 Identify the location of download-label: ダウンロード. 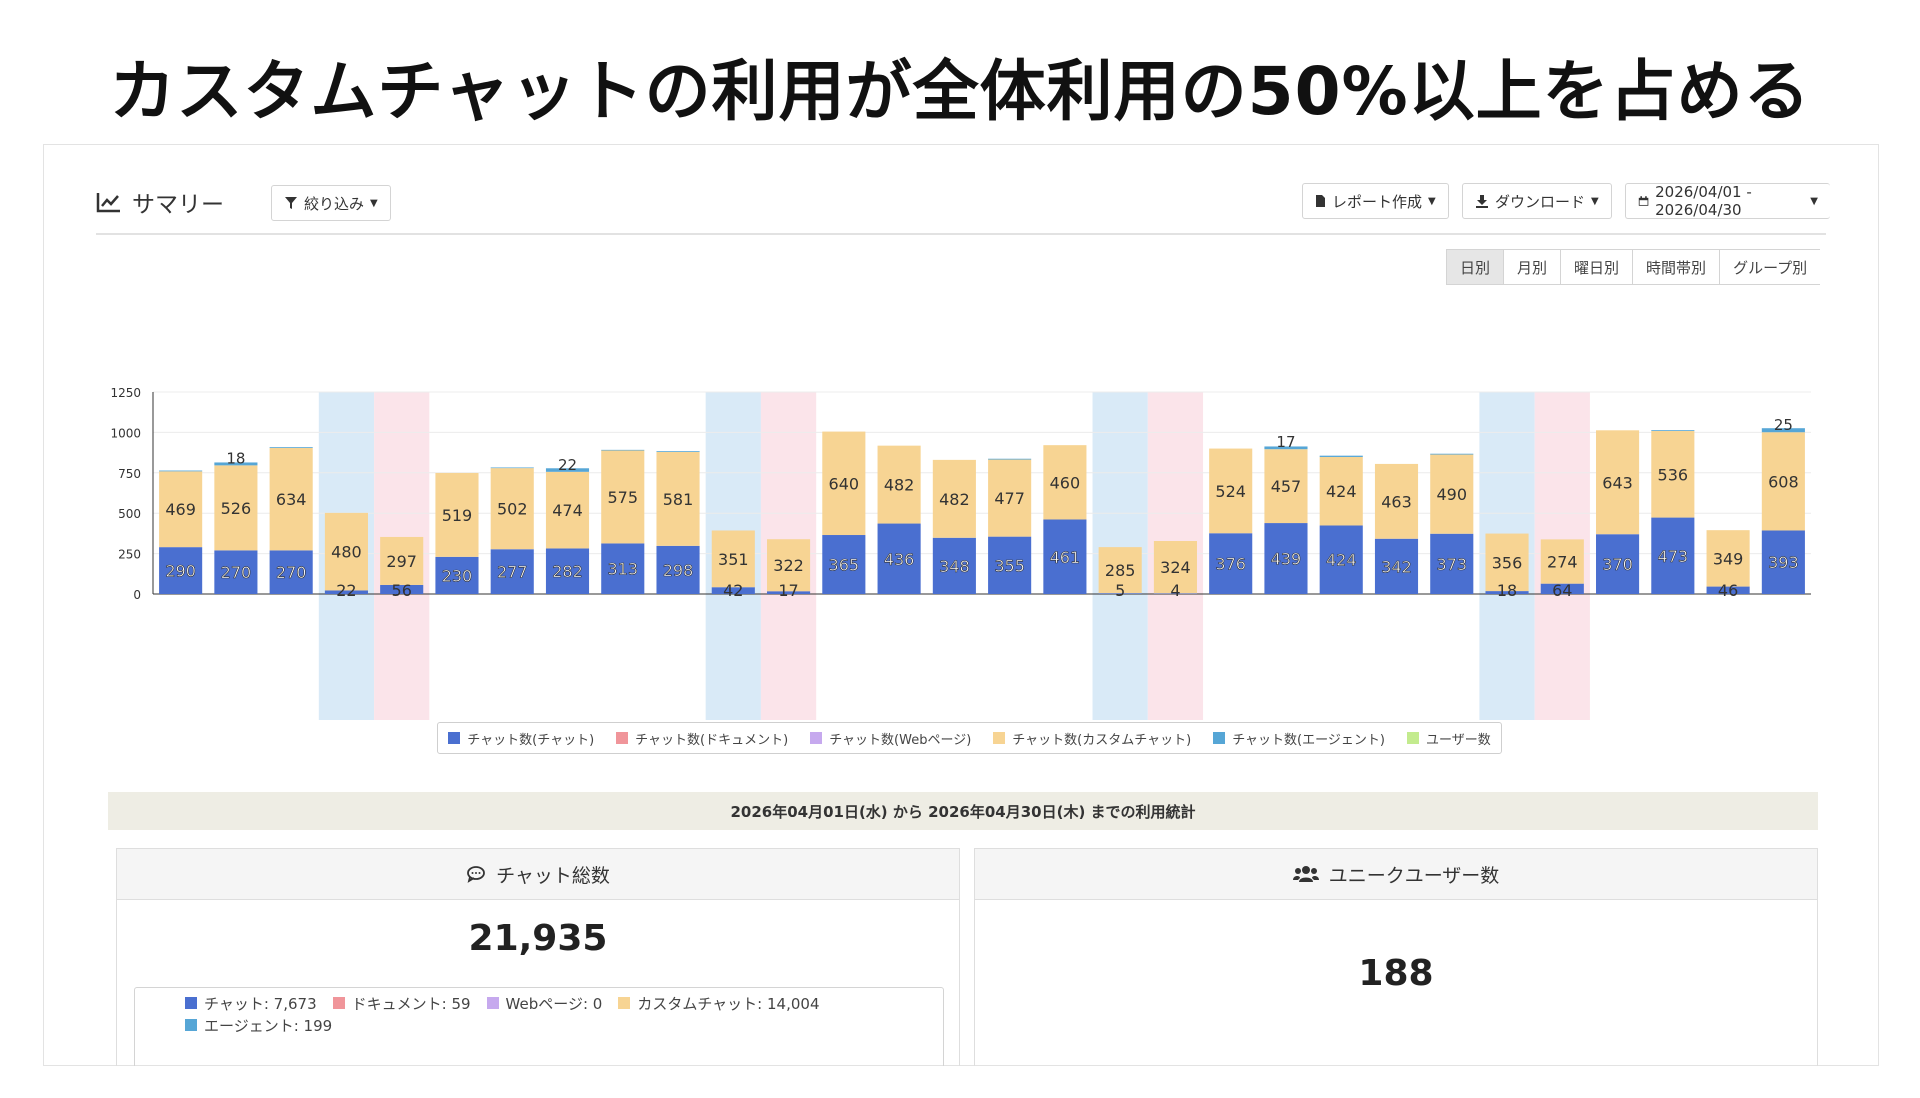
(1540, 201).